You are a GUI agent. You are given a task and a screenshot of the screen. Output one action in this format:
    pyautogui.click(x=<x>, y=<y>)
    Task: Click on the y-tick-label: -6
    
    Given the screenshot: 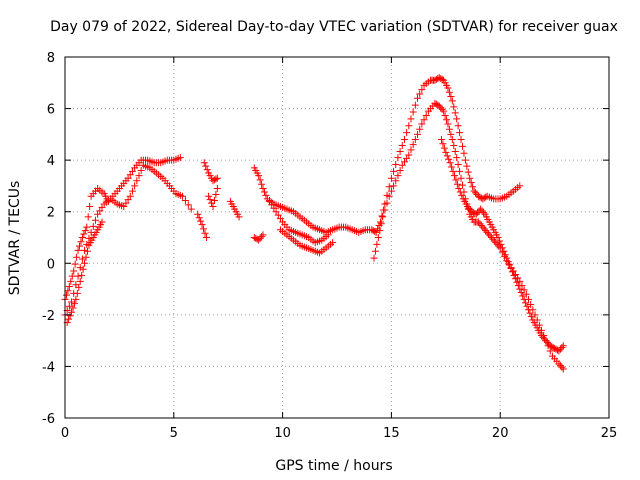 What is the action you would take?
    pyautogui.click(x=48, y=419)
    